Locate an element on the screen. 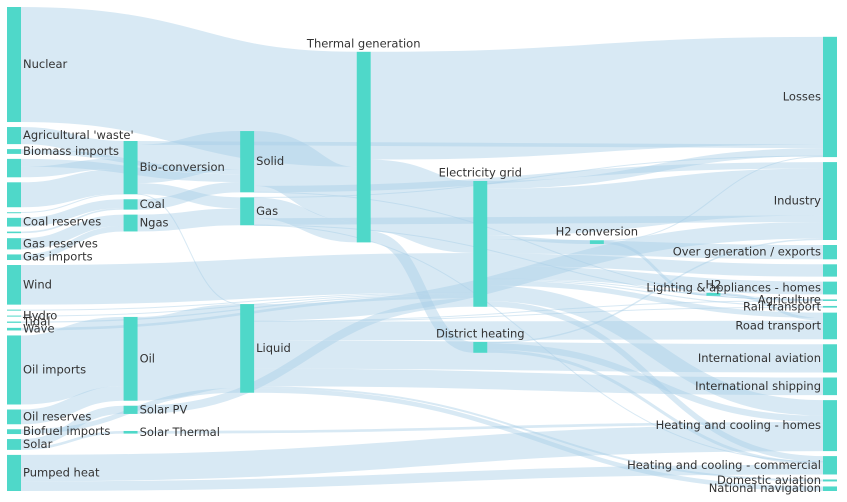  node-label: Solar PV is located at coordinates (164, 409).